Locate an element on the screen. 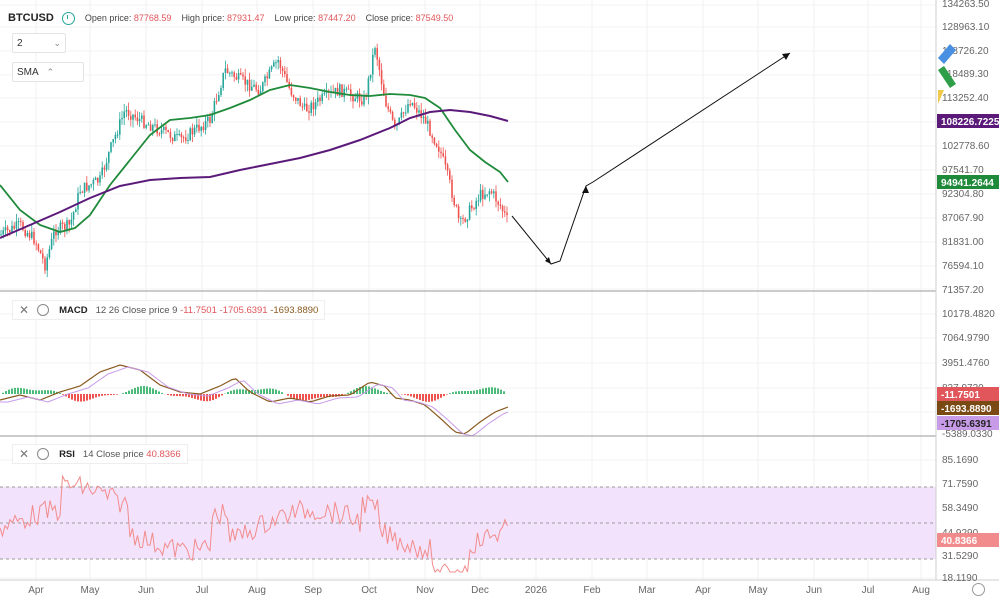  chevron-up-icon: ⌃ is located at coordinates (50, 71).